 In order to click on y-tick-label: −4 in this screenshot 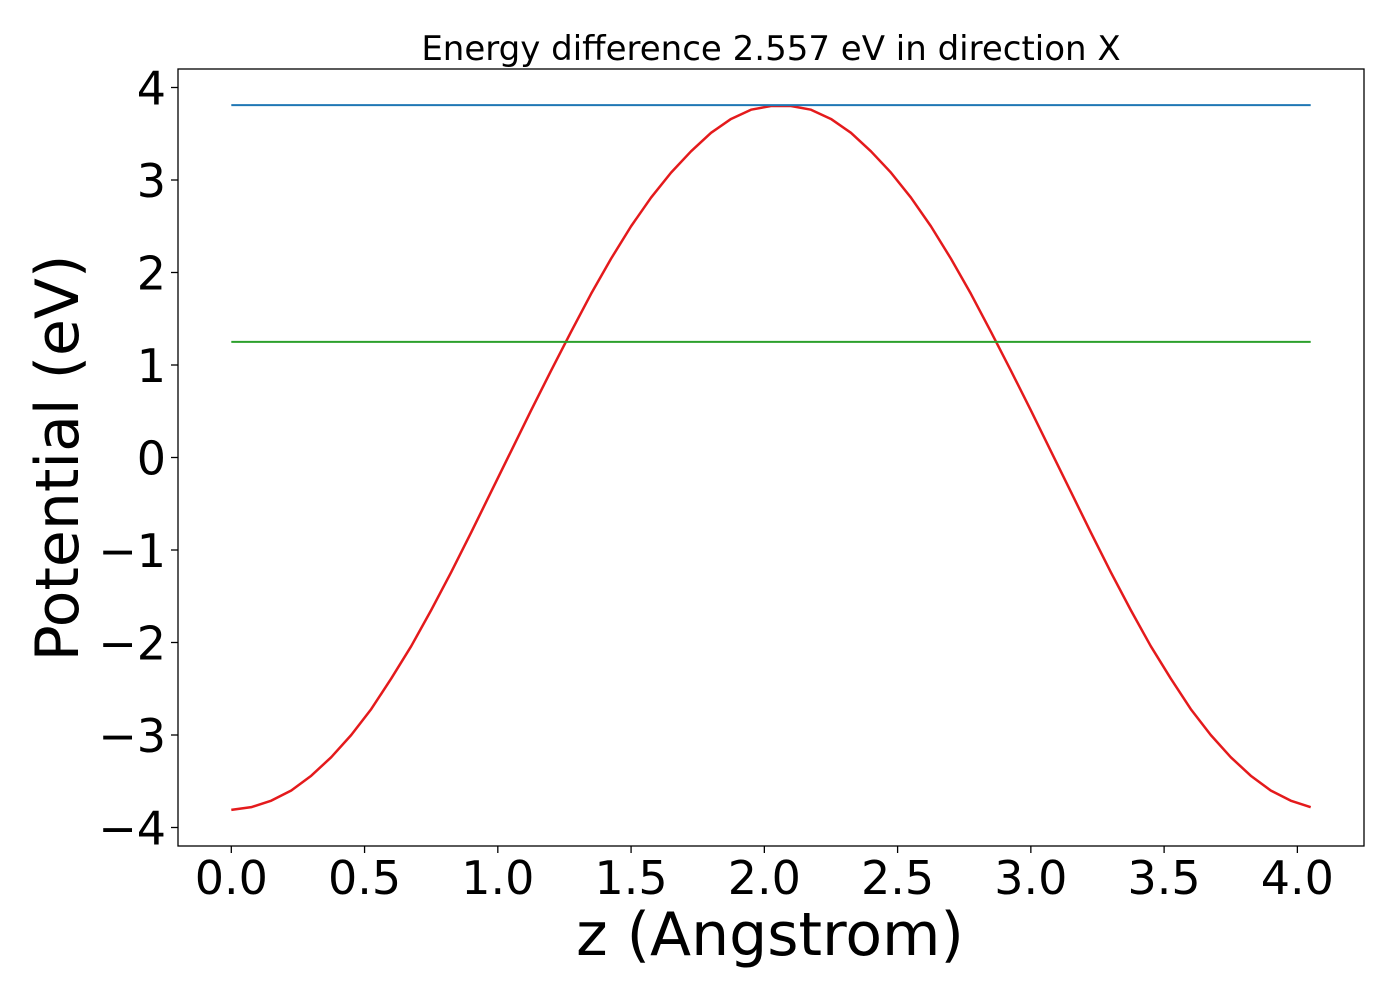, I will do `click(132, 829)`.